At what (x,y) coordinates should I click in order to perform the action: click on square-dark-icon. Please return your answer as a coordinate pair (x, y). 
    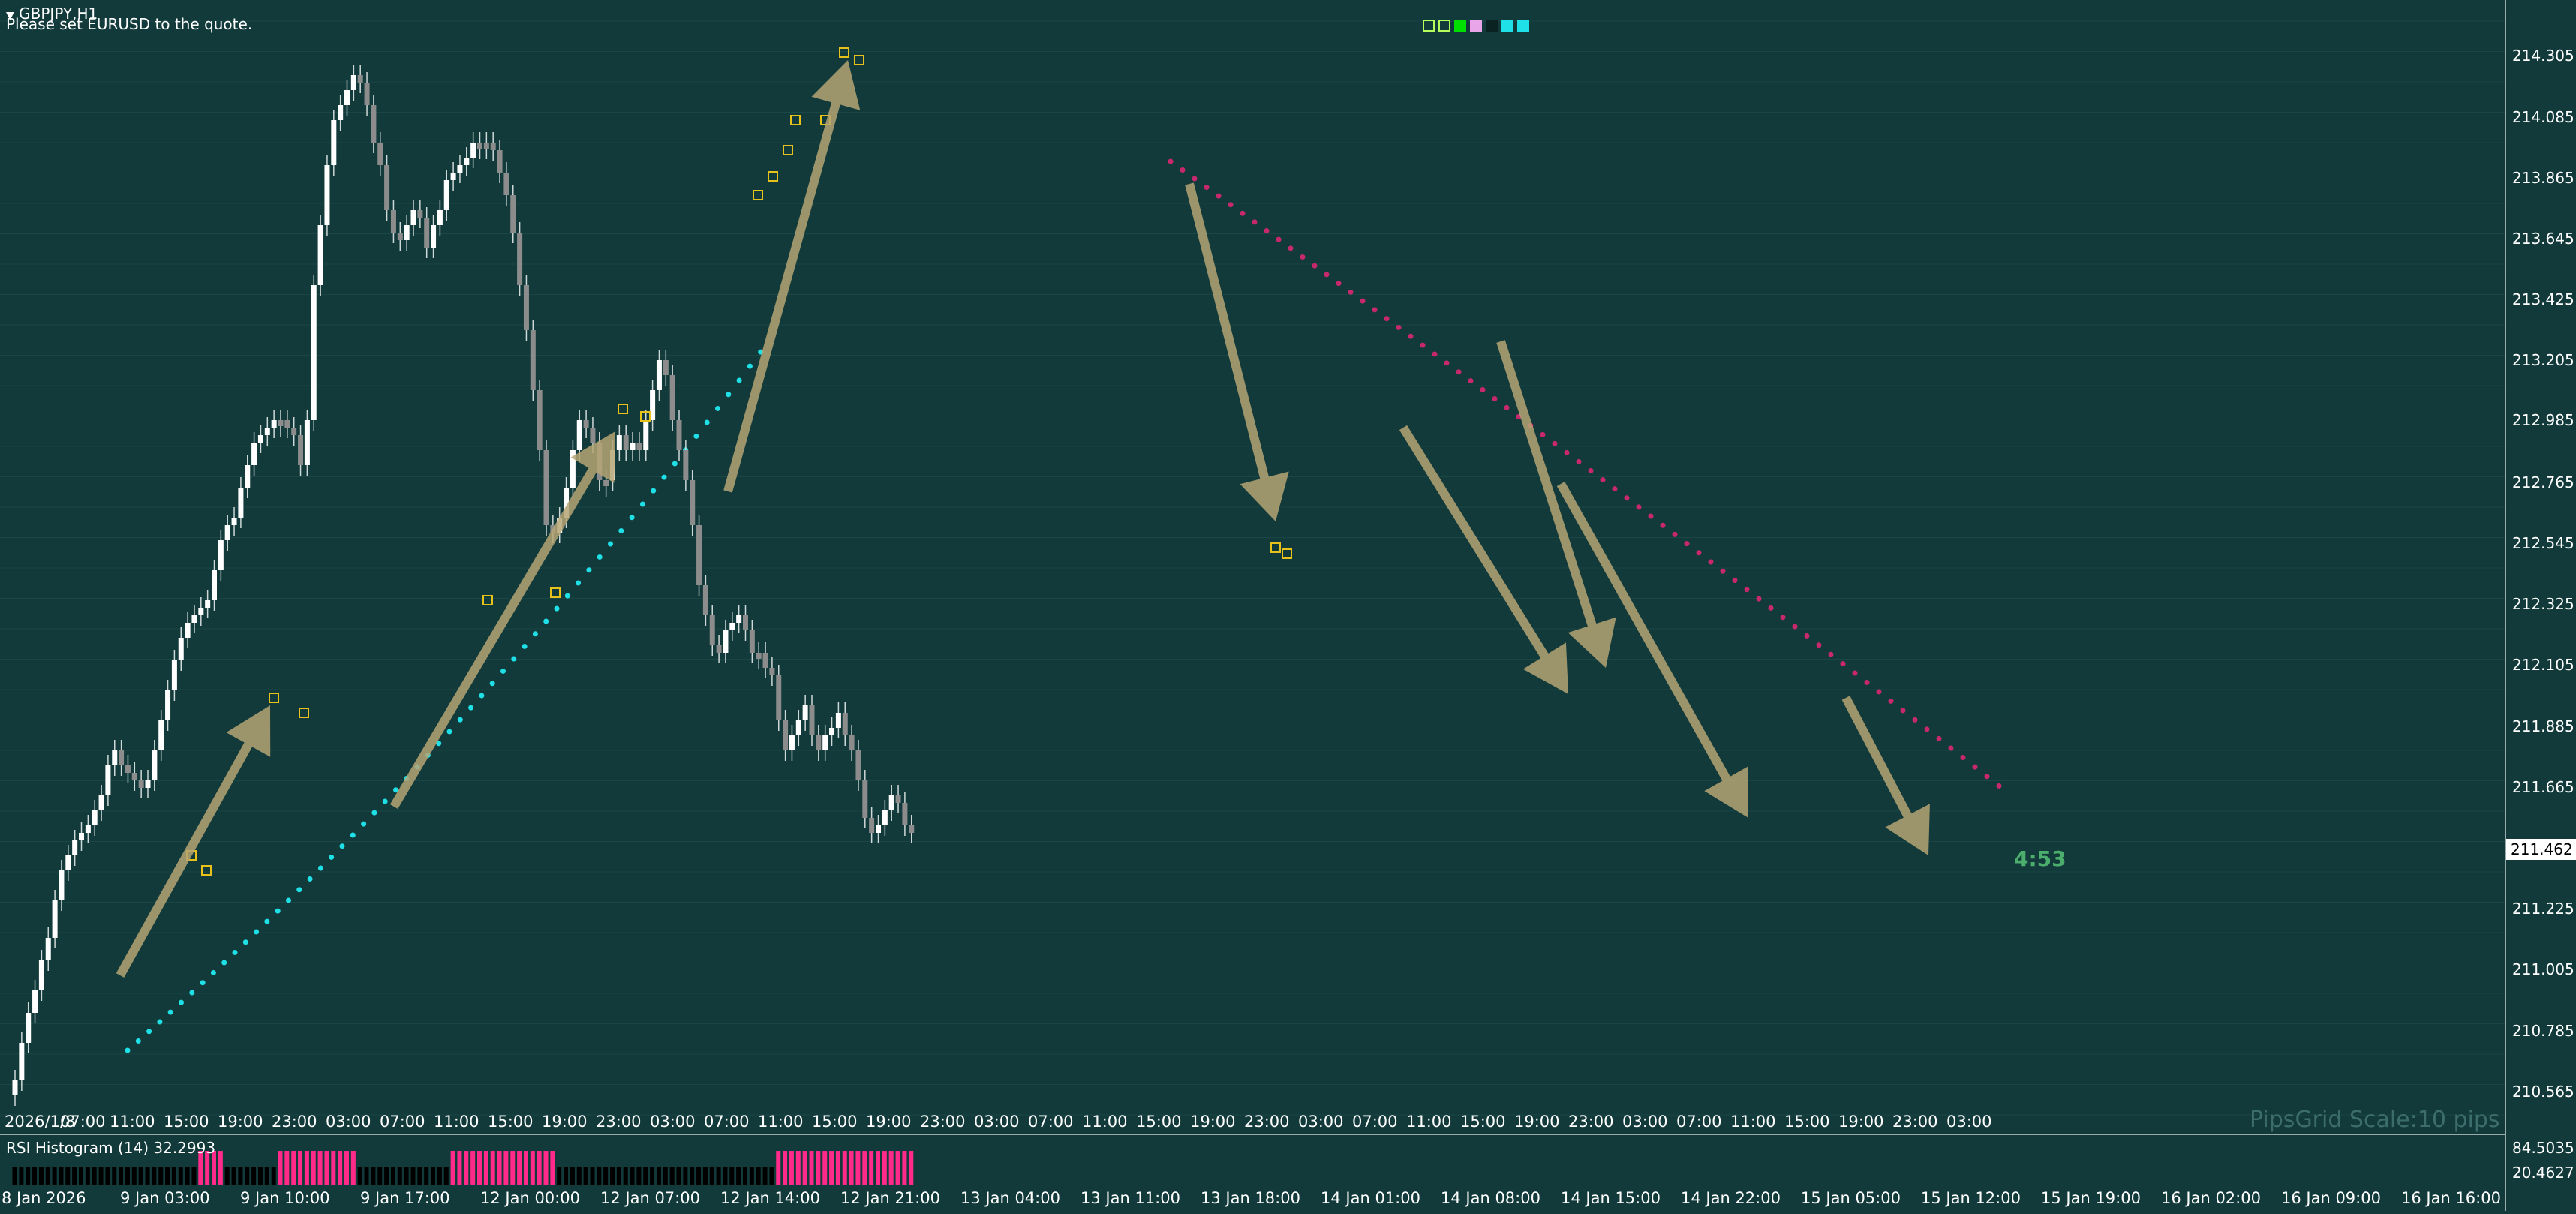
    Looking at the image, I should click on (1492, 26).